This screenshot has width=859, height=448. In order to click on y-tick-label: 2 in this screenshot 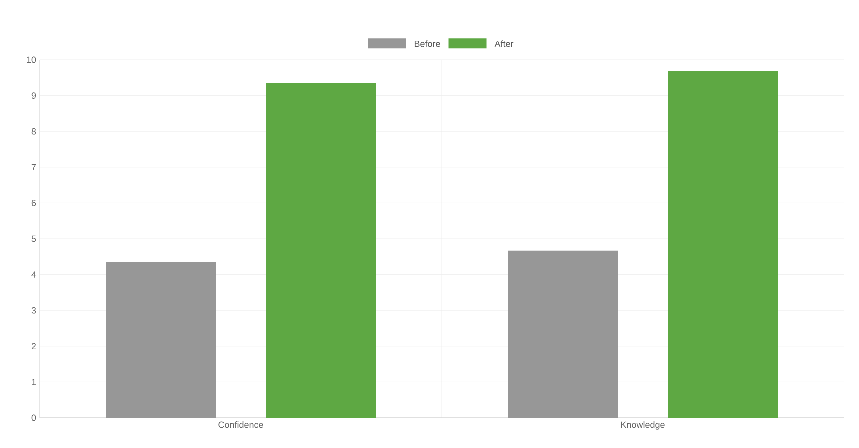, I will do `click(34, 346)`.